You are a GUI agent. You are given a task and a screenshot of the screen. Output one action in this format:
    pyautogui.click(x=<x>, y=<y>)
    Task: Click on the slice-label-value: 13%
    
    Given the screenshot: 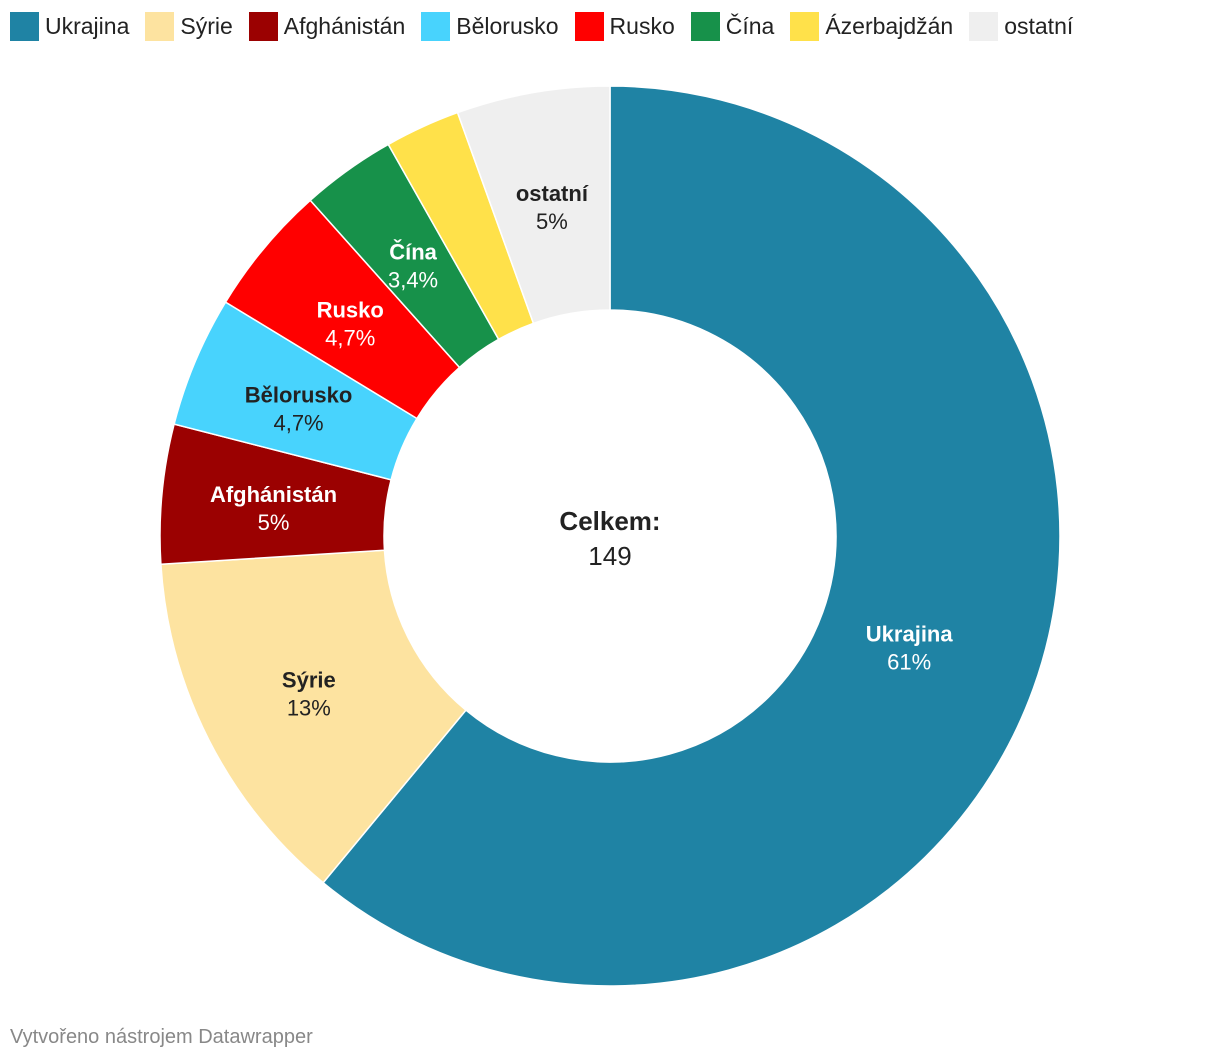 What is the action you would take?
    pyautogui.click(x=309, y=707)
    